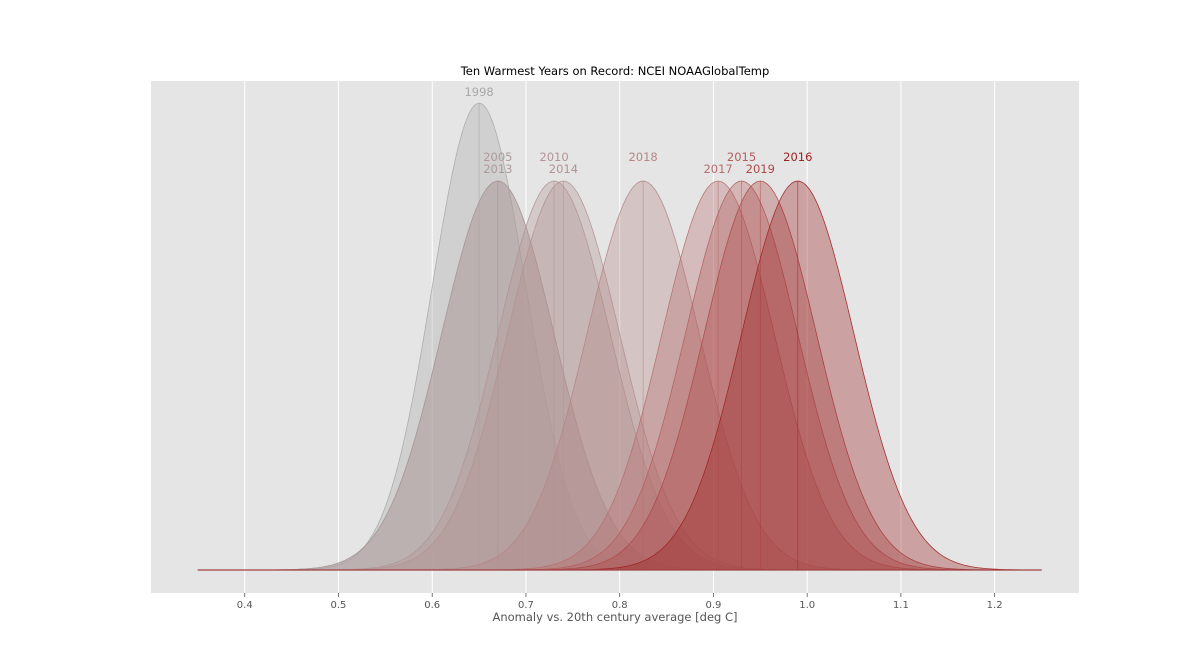 The width and height of the screenshot is (1200, 667). What do you see at coordinates (432, 605) in the screenshot?
I see `x-tick-label: 0.6` at bounding box center [432, 605].